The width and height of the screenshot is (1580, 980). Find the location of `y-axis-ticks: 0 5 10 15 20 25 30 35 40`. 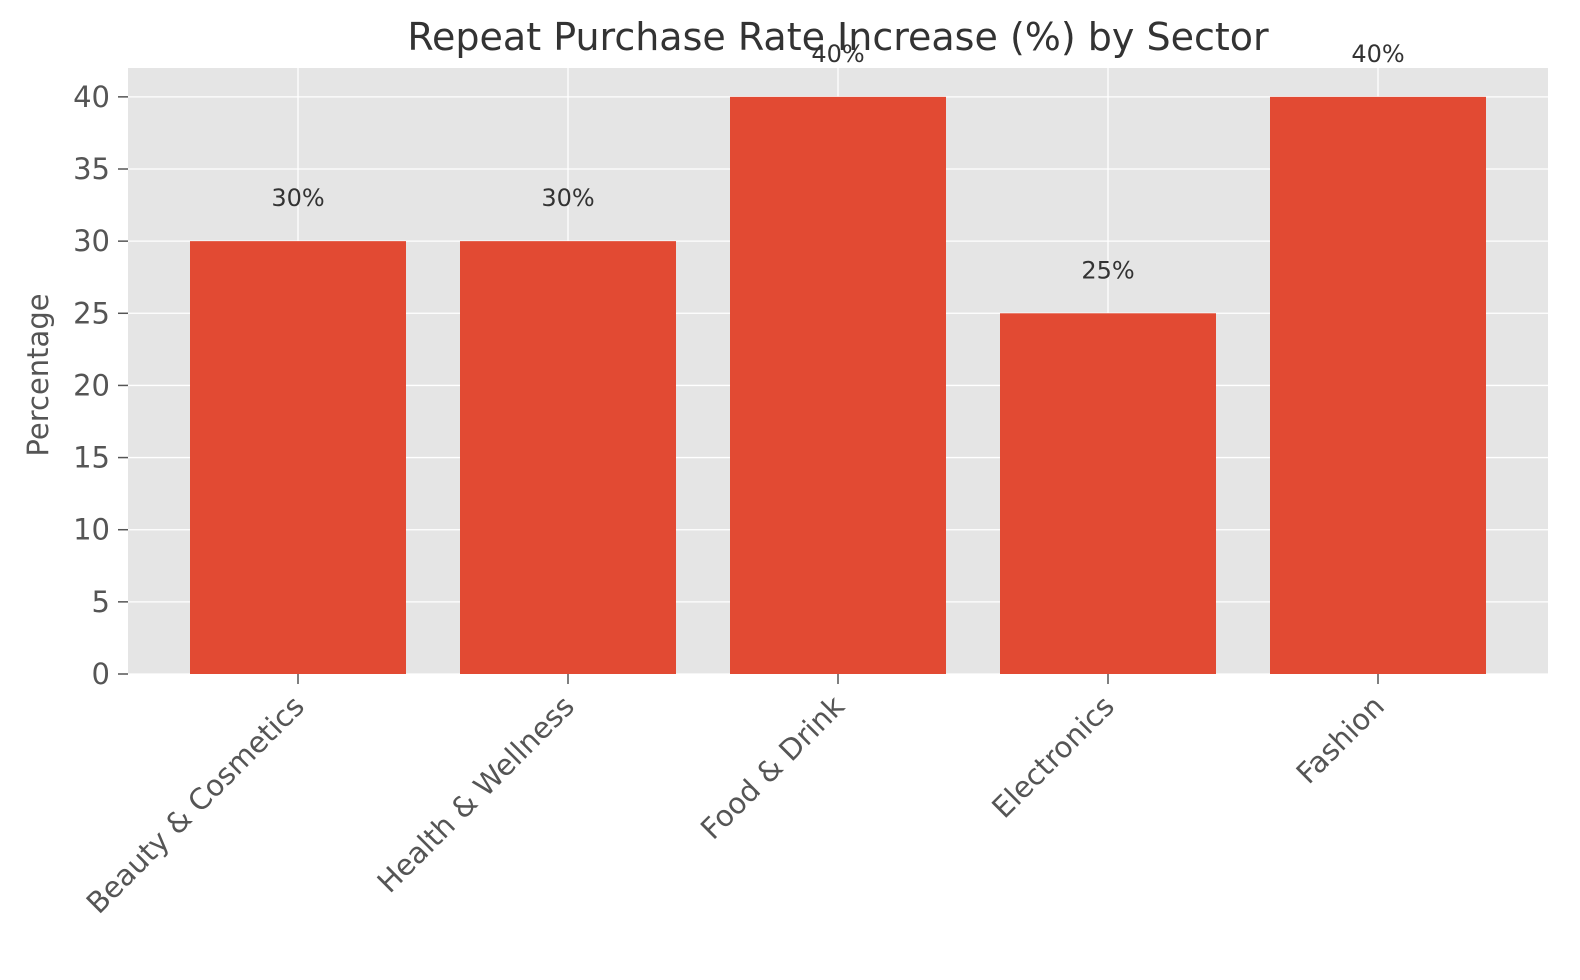

y-axis-ticks: 0 5 10 15 20 25 30 35 40 is located at coordinates (100, 385).